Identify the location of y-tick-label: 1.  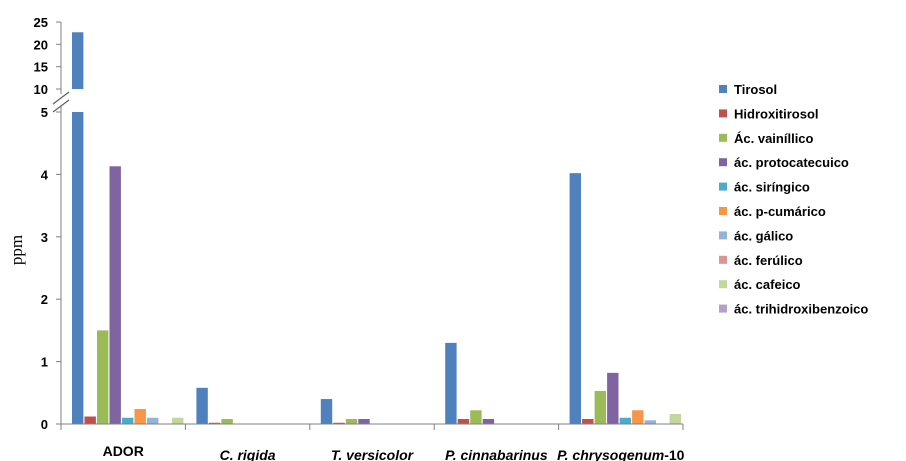
(44, 362).